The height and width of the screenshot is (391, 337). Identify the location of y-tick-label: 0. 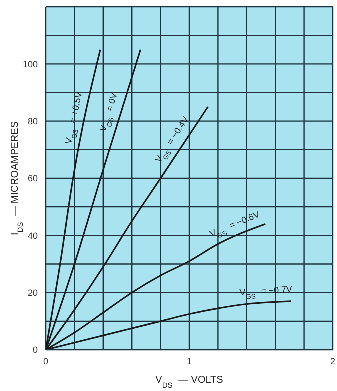
(35, 350).